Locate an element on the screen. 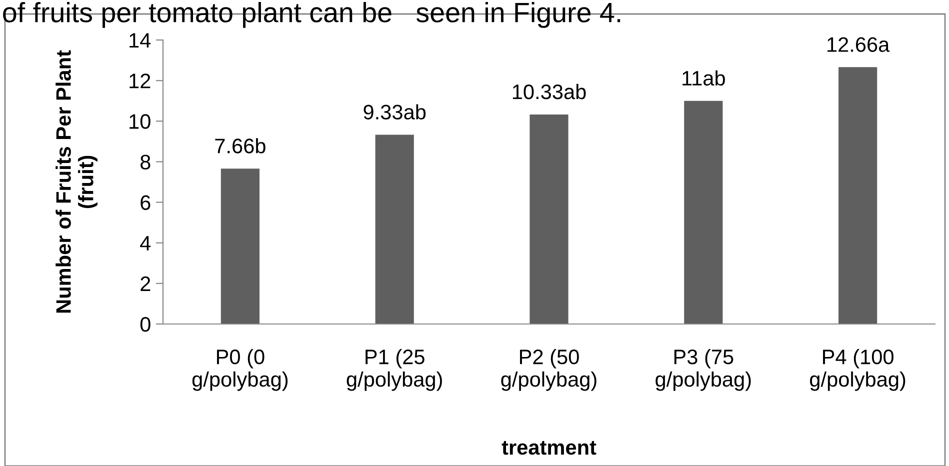 This screenshot has height=466, width=949. x-axis-title: treatment is located at coordinates (549, 447).